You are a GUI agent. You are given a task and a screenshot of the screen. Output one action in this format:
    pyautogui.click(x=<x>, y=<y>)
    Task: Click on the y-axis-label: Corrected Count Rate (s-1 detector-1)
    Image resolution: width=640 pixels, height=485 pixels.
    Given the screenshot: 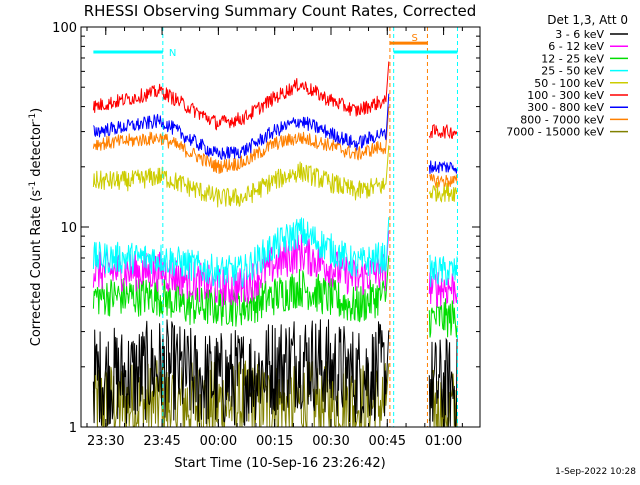 What is the action you would take?
    pyautogui.click(x=36, y=227)
    